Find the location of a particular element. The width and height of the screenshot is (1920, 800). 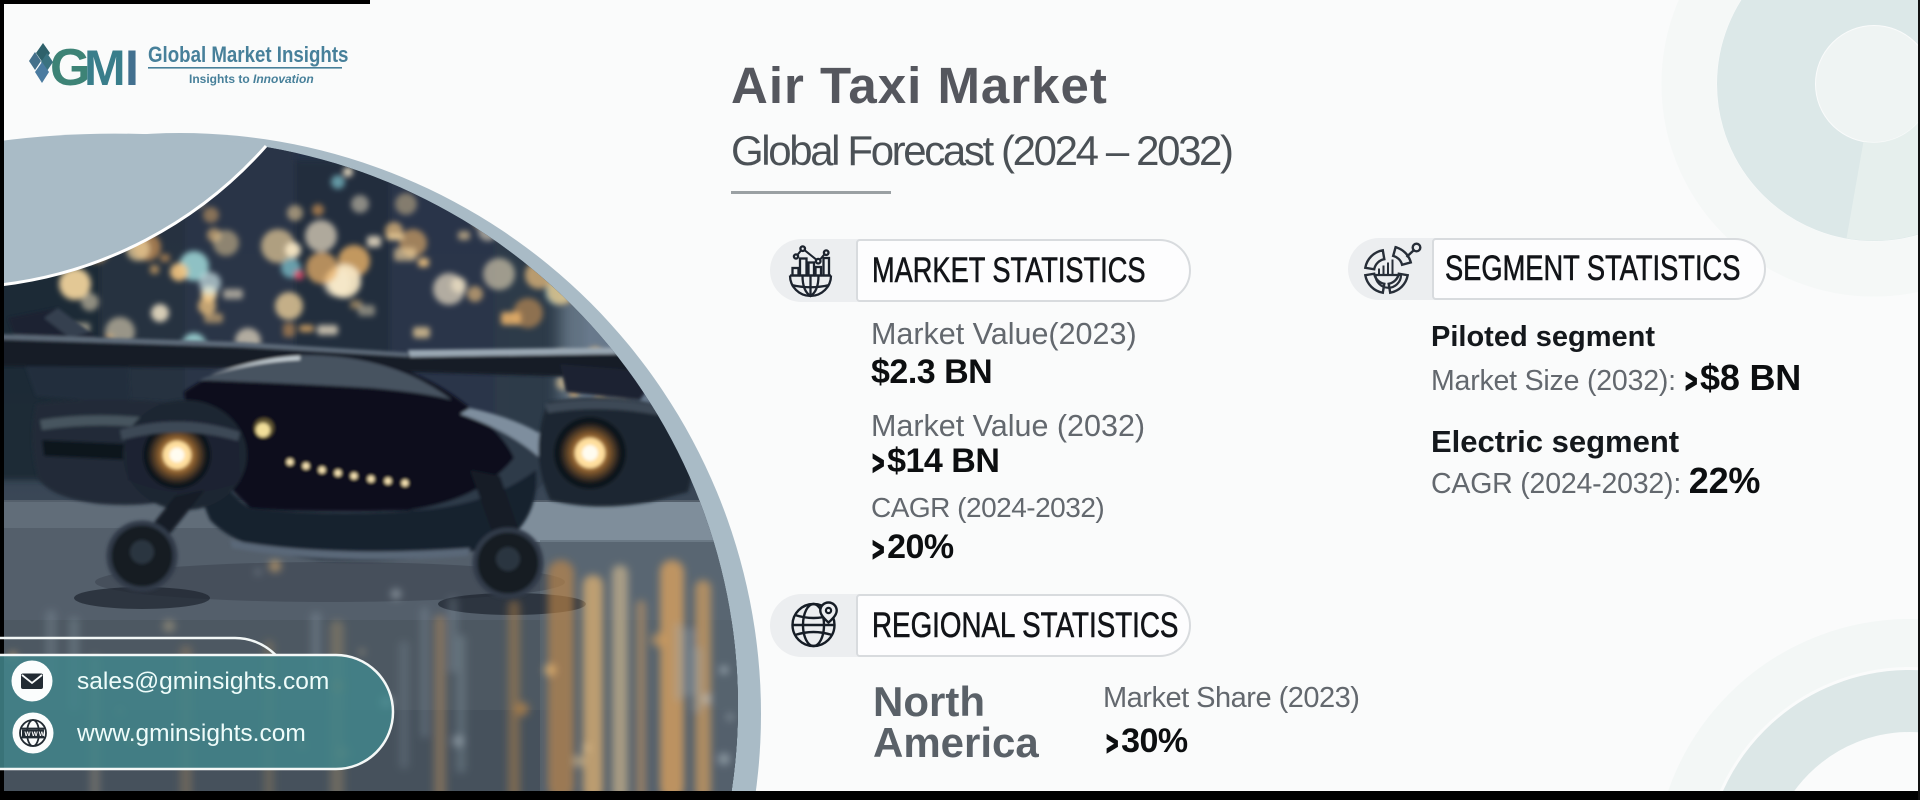

svg-text: I is located at coordinates (132, 68).